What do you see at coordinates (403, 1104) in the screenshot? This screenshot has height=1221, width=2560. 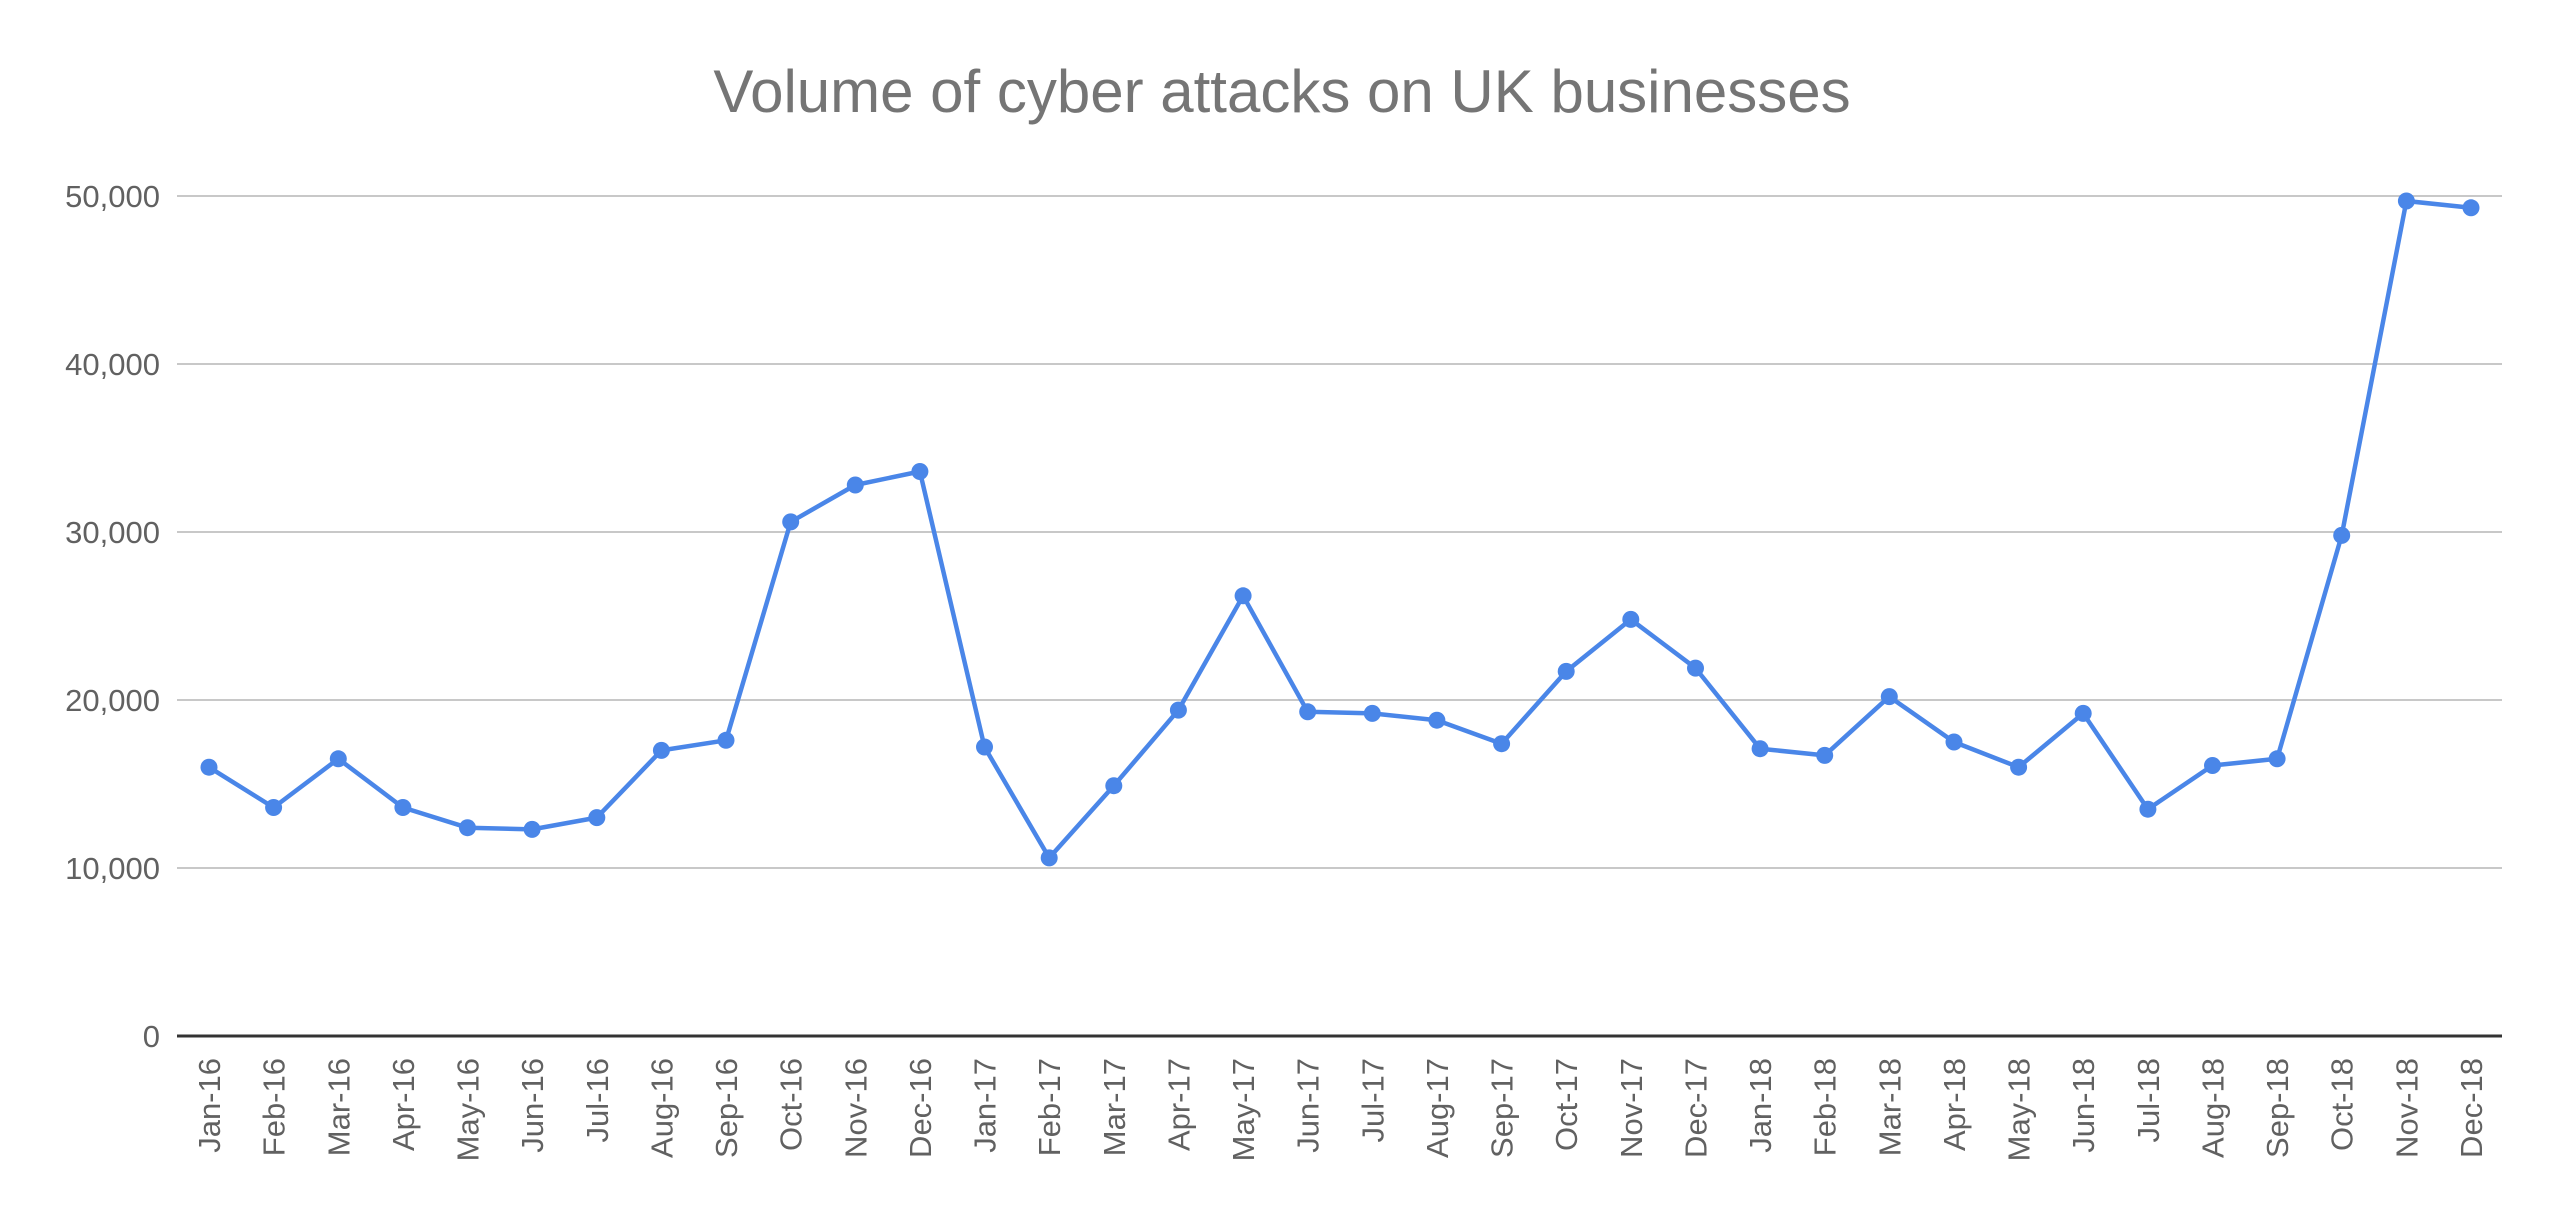 I see `x-tick-label: Apr-16` at bounding box center [403, 1104].